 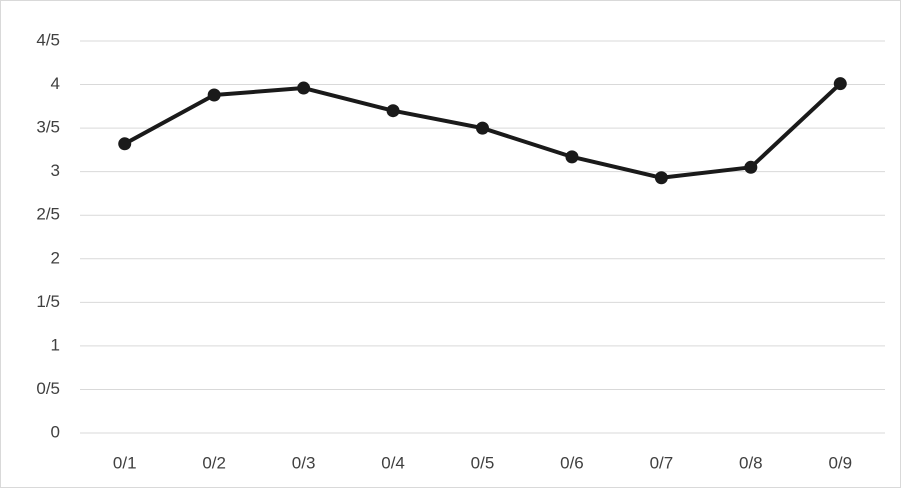 What do you see at coordinates (48, 388) in the screenshot?
I see `y-tick-label: 0/5` at bounding box center [48, 388].